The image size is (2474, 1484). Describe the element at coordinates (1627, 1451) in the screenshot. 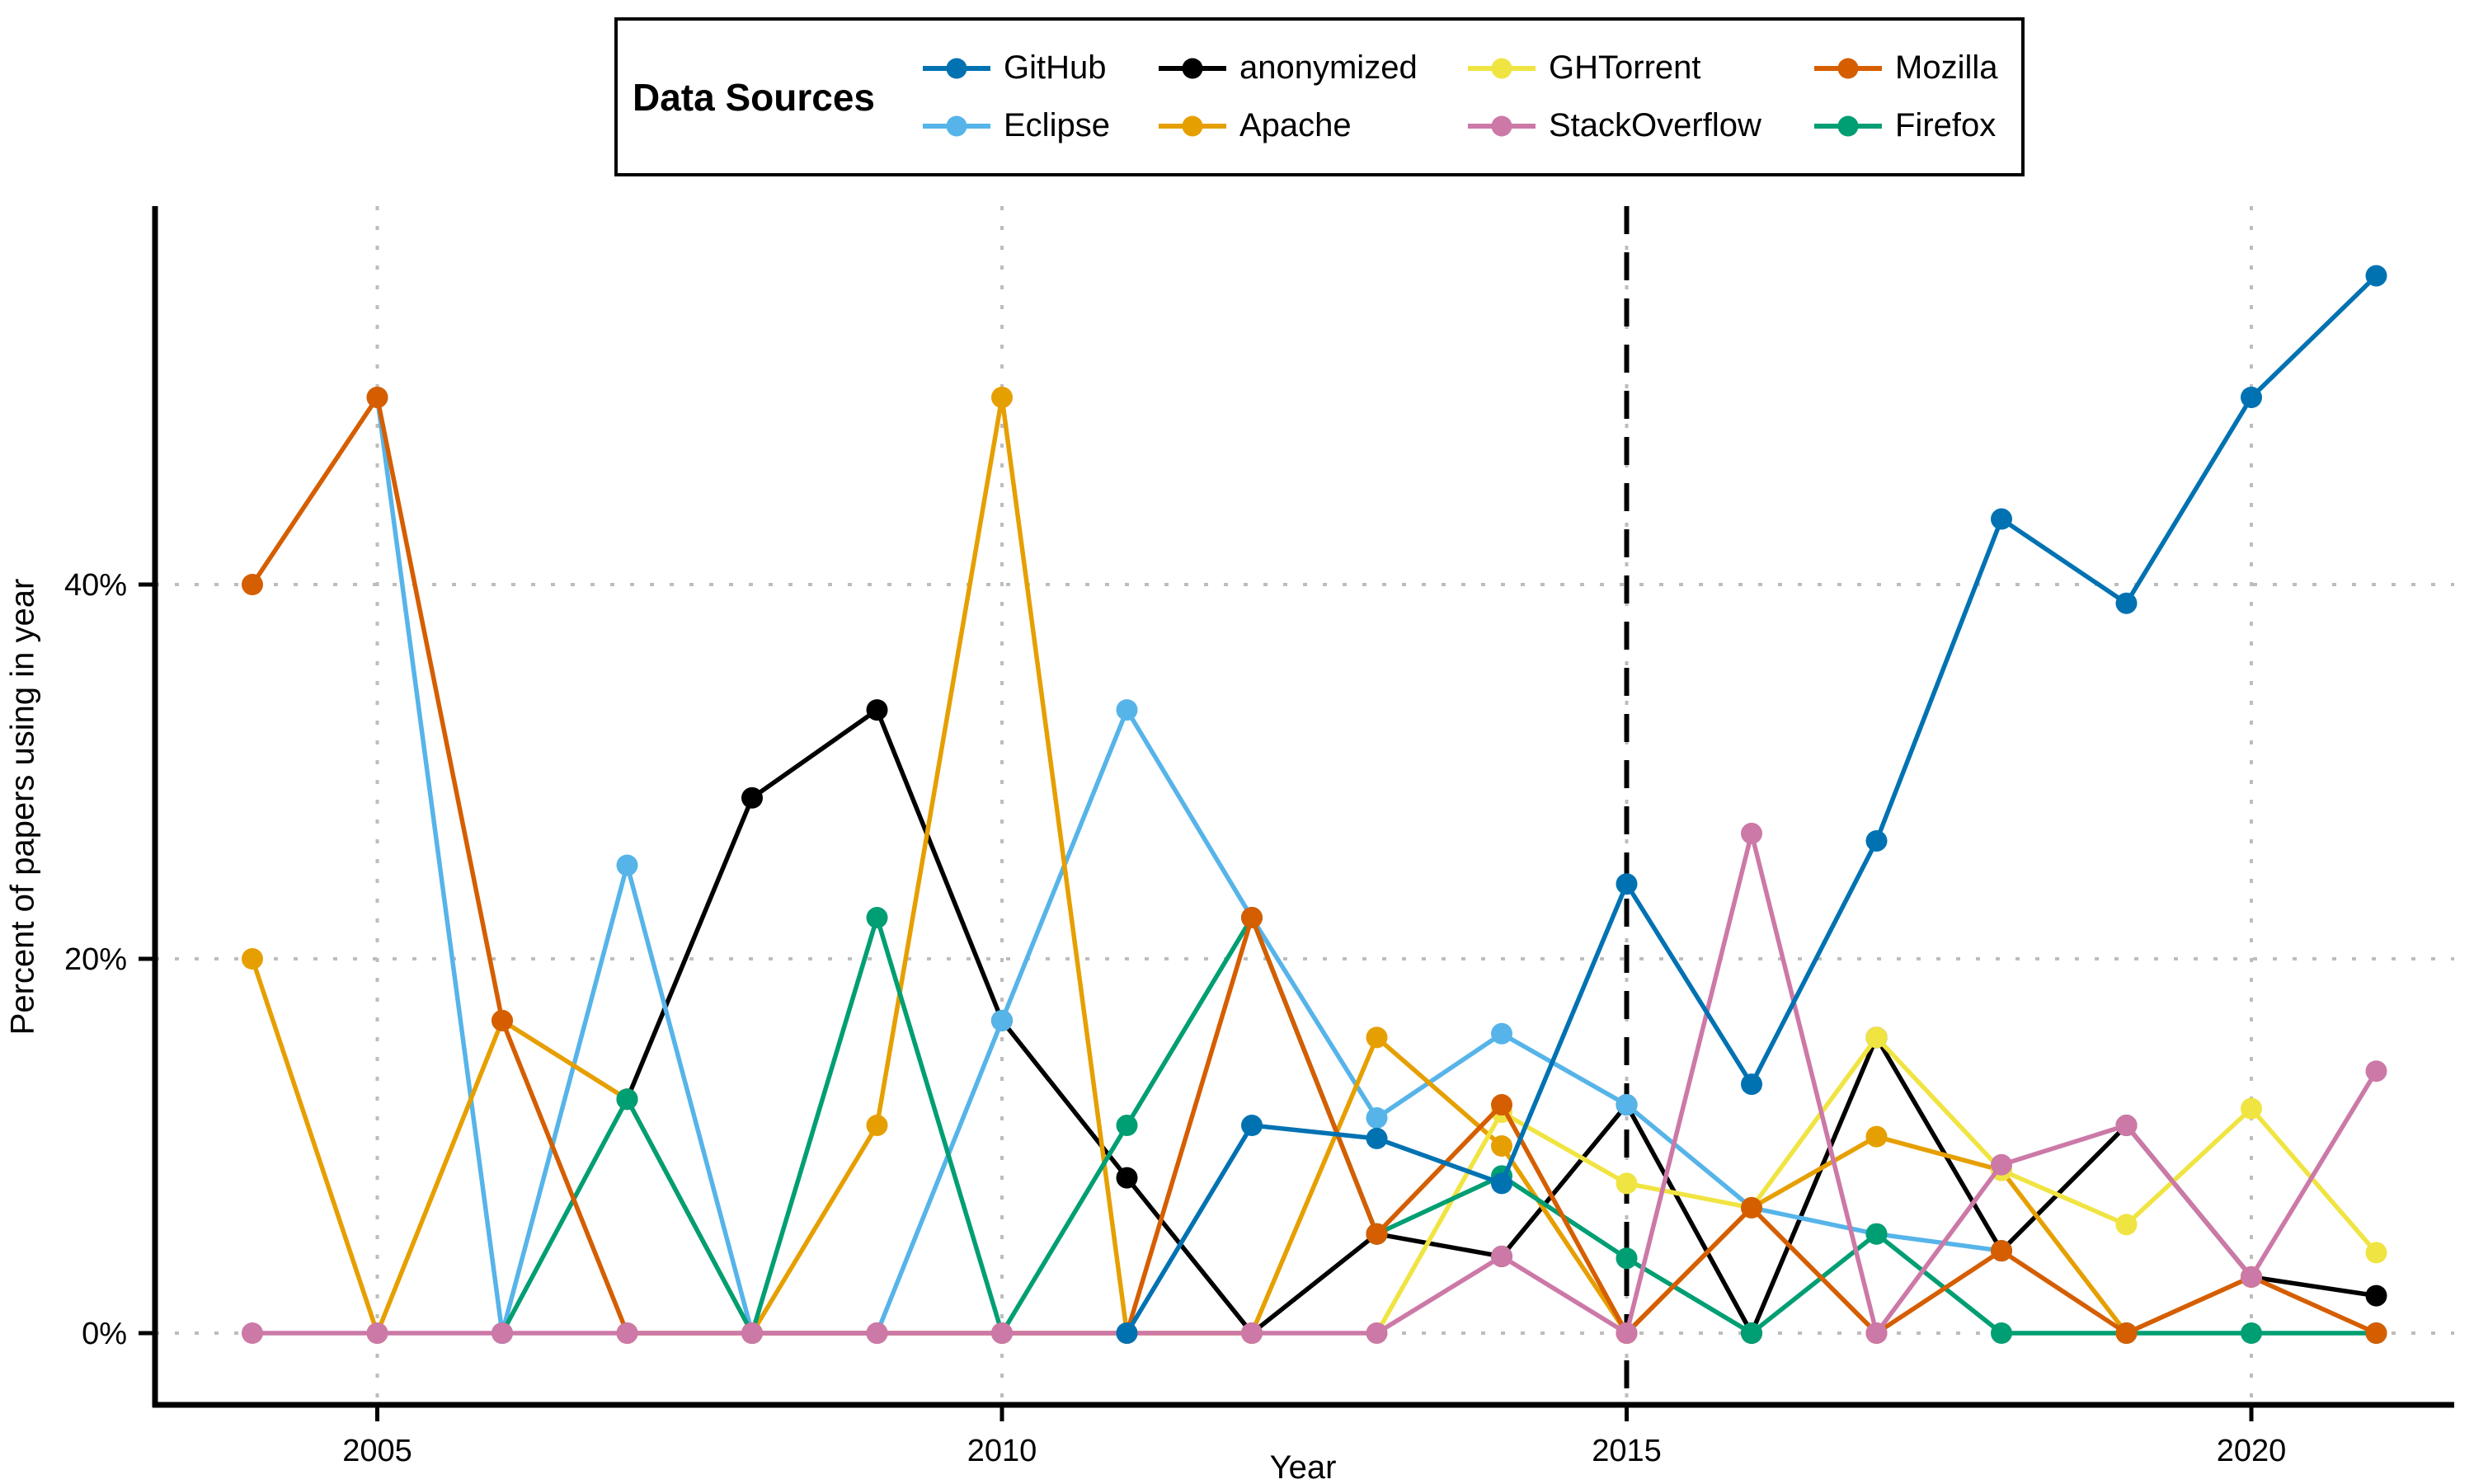

I see `x-tick-label: 2015` at that location.